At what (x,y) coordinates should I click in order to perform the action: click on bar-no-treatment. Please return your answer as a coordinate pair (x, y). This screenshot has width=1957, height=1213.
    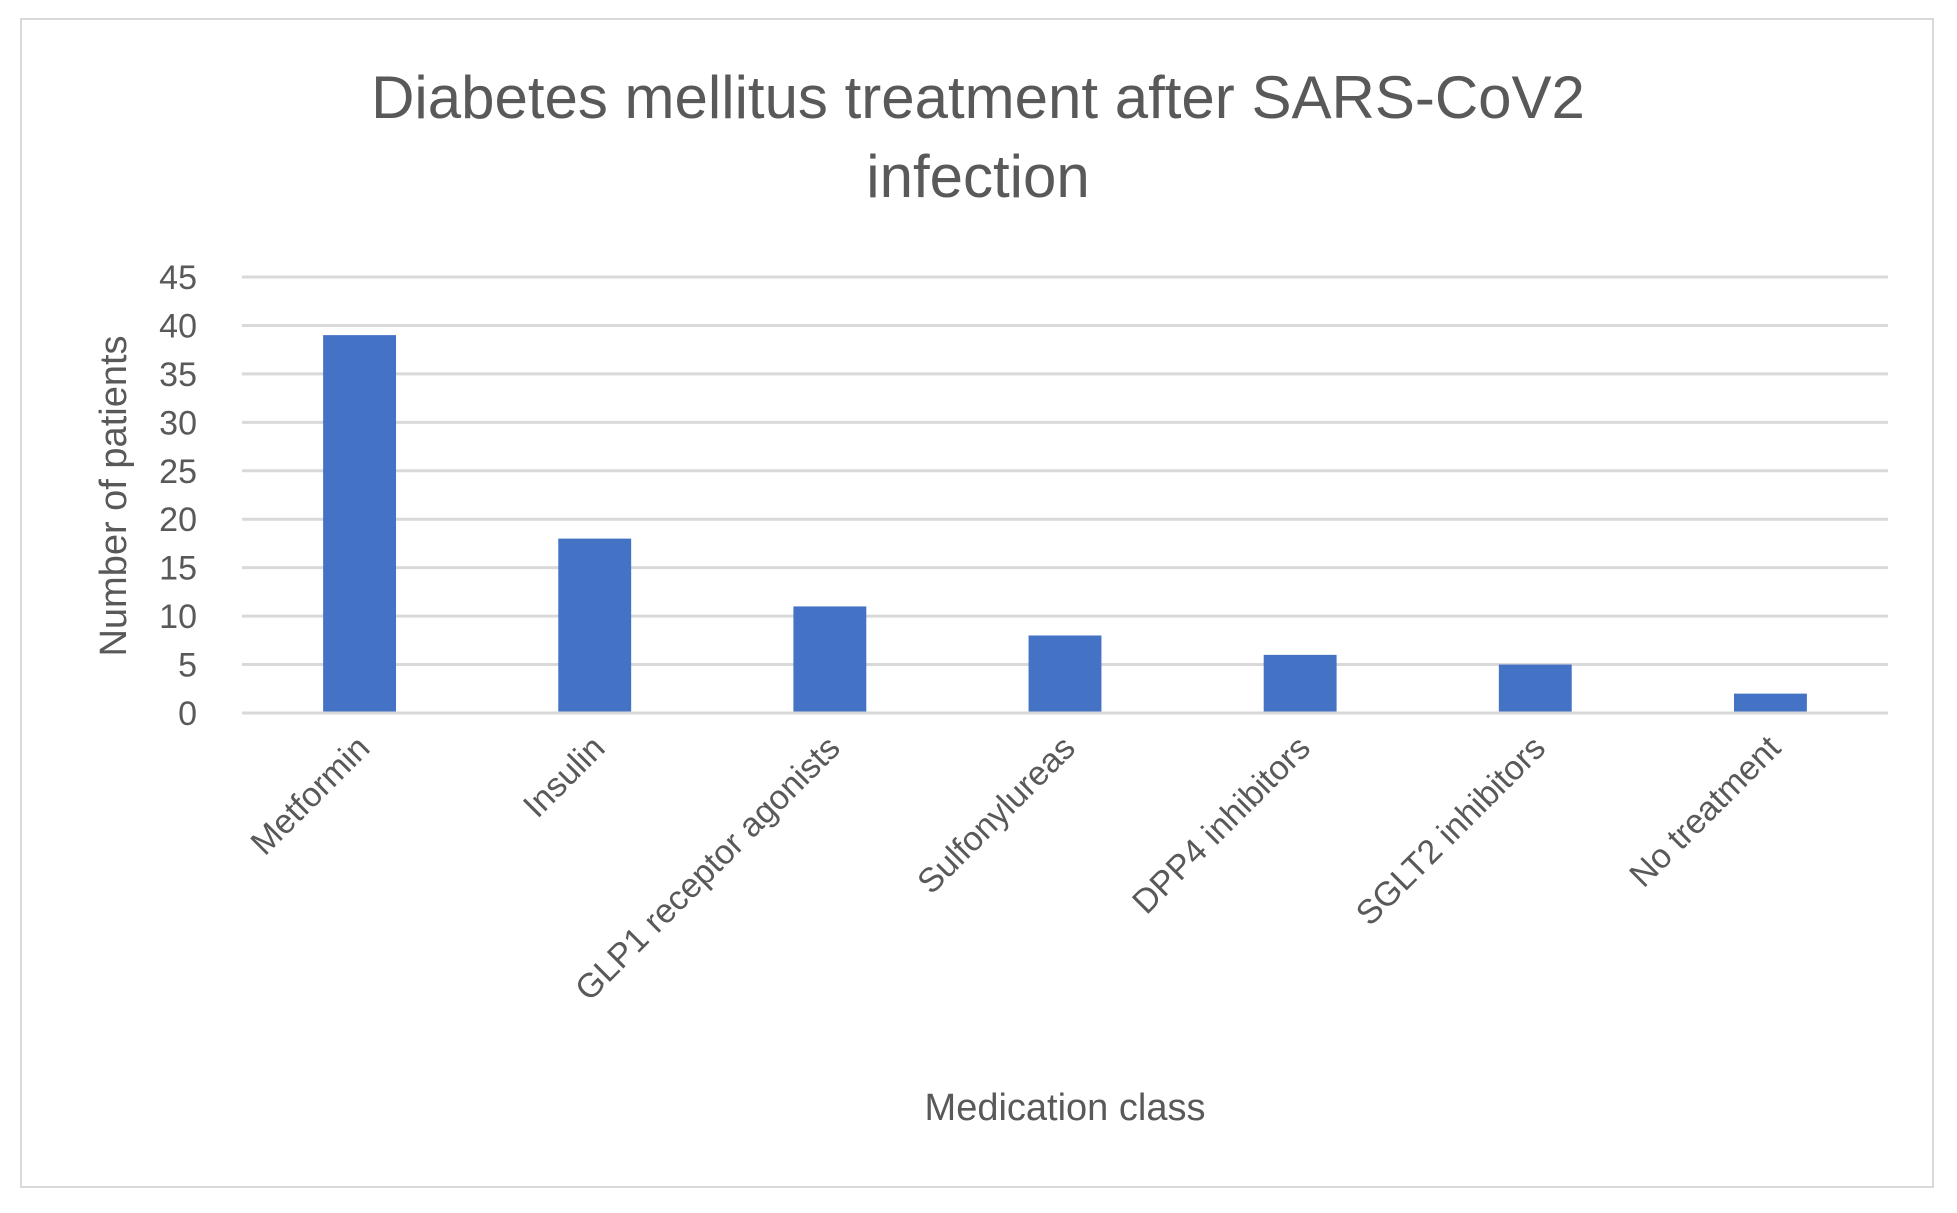
    Looking at the image, I should click on (1770, 703).